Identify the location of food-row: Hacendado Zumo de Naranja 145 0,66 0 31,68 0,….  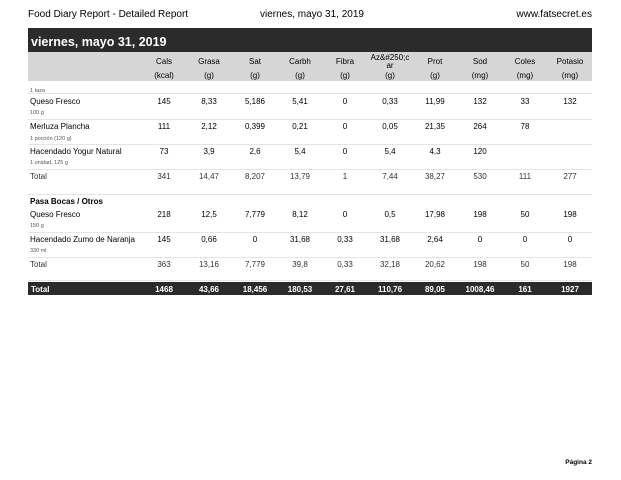
(310, 241).